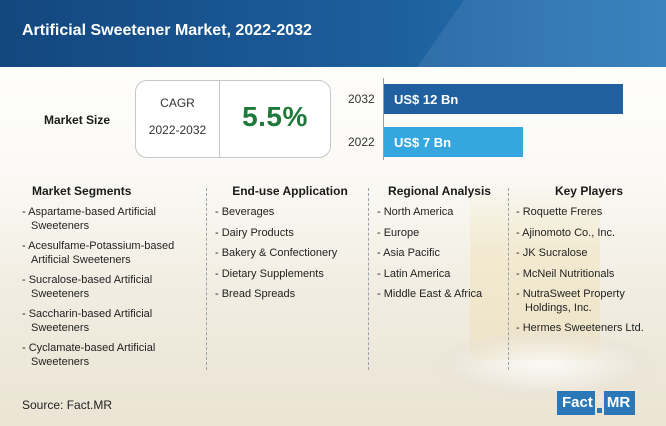  What do you see at coordinates (177, 130) in the screenshot?
I see `cagr-period: 2022-2032` at bounding box center [177, 130].